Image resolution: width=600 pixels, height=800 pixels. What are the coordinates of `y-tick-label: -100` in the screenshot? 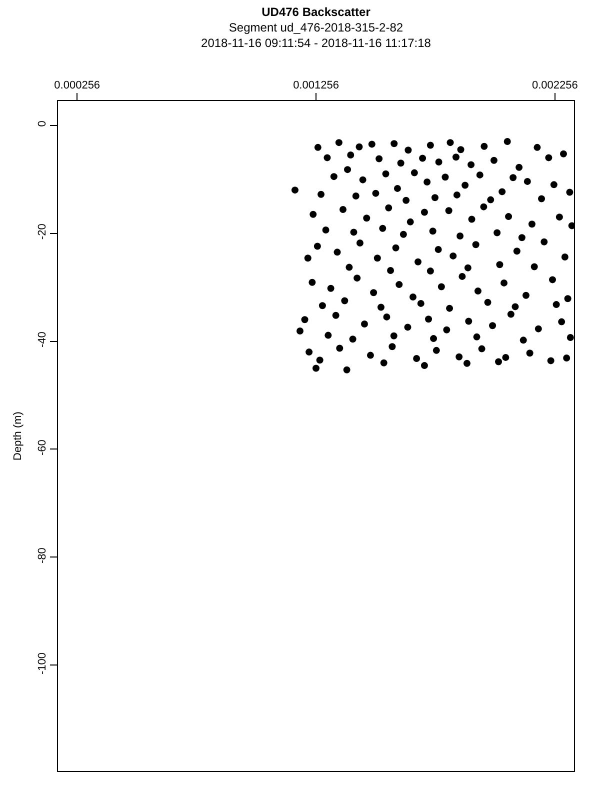 It's located at (42, 663).